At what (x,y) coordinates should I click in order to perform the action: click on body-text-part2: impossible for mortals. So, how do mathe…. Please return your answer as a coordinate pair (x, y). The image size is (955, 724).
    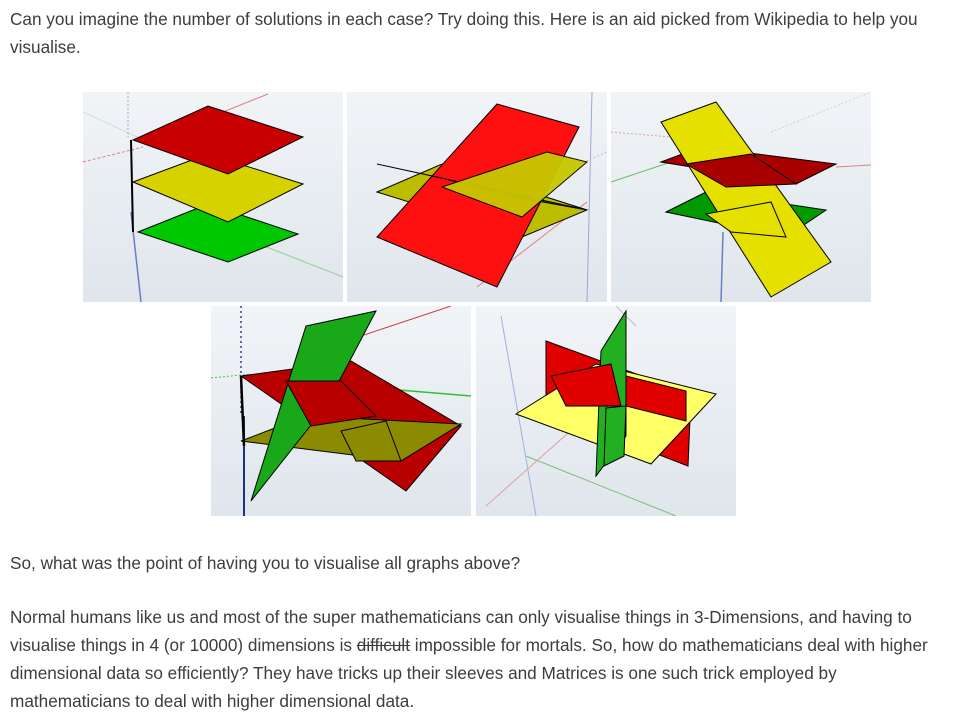
    Looking at the image, I should click on (469, 673).